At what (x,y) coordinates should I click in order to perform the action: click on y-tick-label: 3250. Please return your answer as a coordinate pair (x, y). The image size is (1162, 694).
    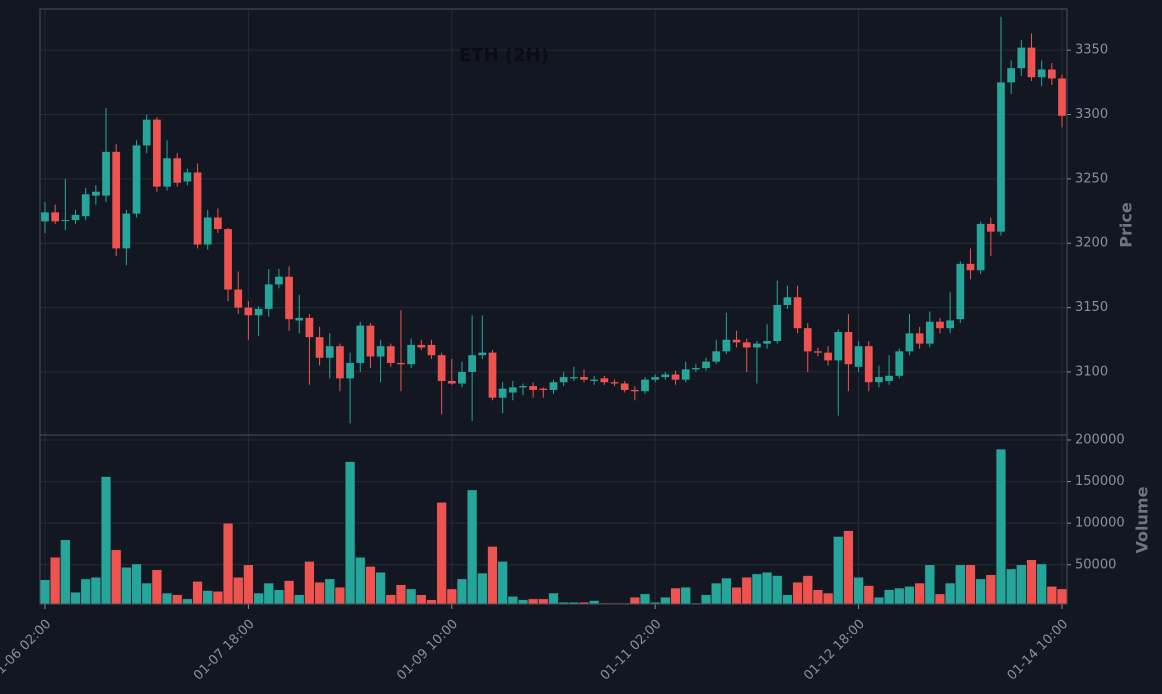
    Looking at the image, I should click on (1091, 178).